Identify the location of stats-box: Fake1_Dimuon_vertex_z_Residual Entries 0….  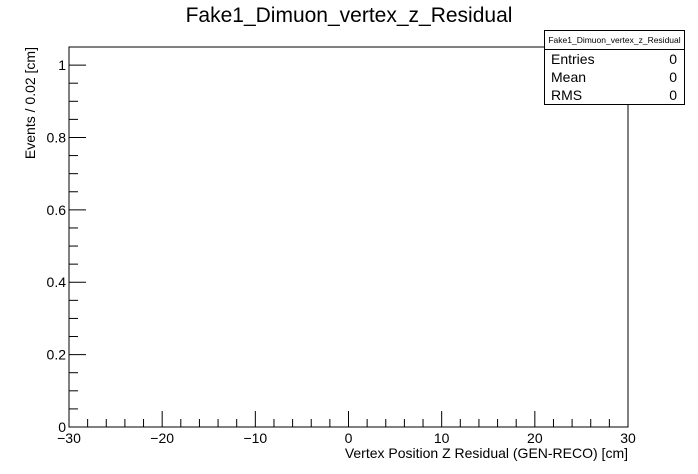
(614, 67).